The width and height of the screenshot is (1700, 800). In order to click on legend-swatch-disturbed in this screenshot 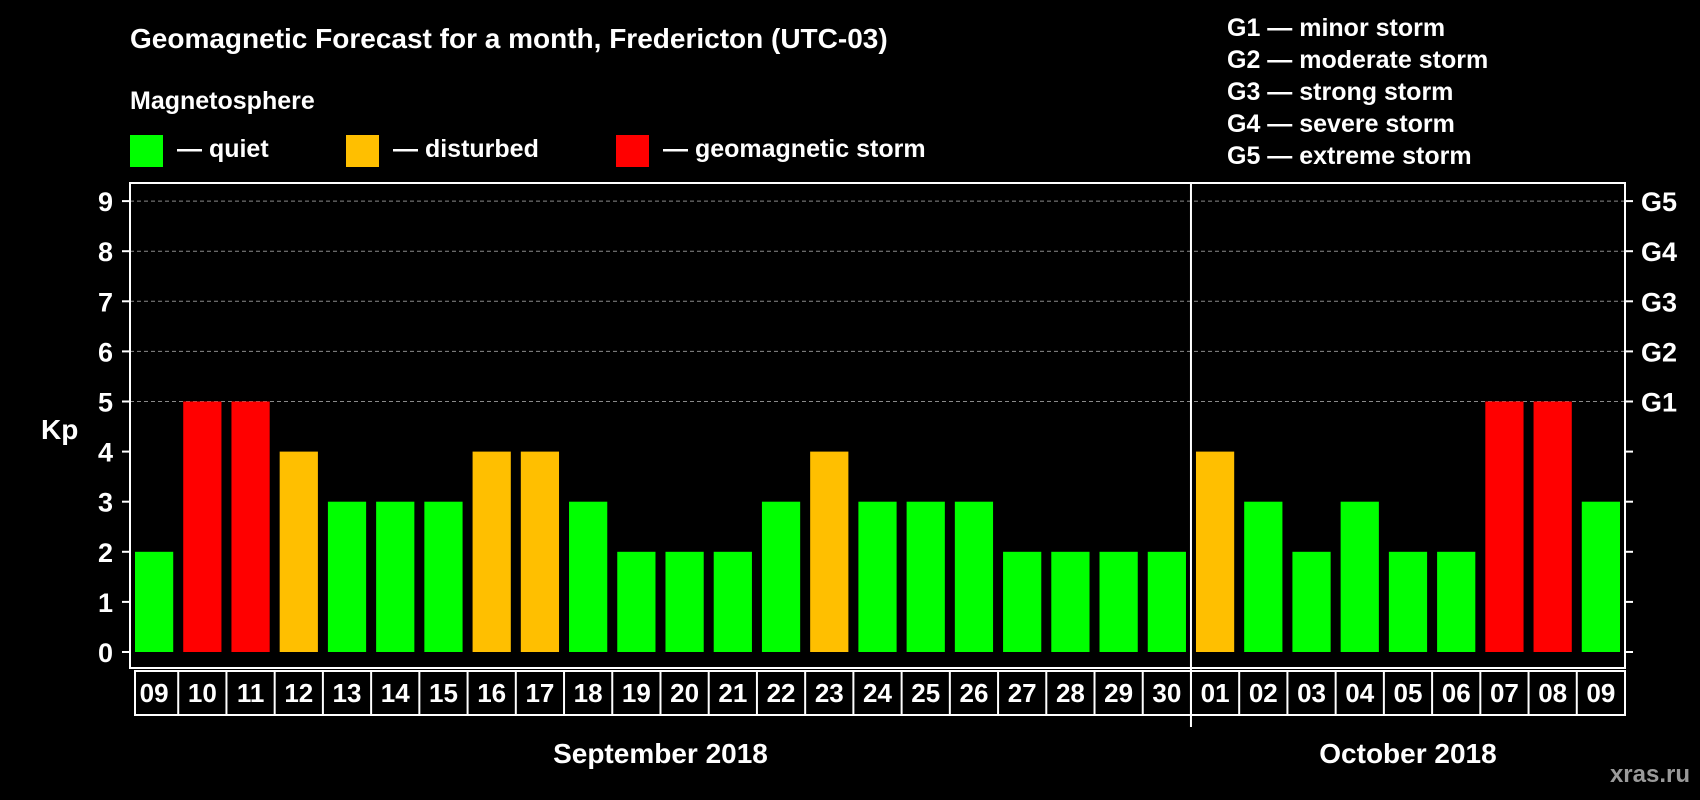, I will do `click(362, 151)`.